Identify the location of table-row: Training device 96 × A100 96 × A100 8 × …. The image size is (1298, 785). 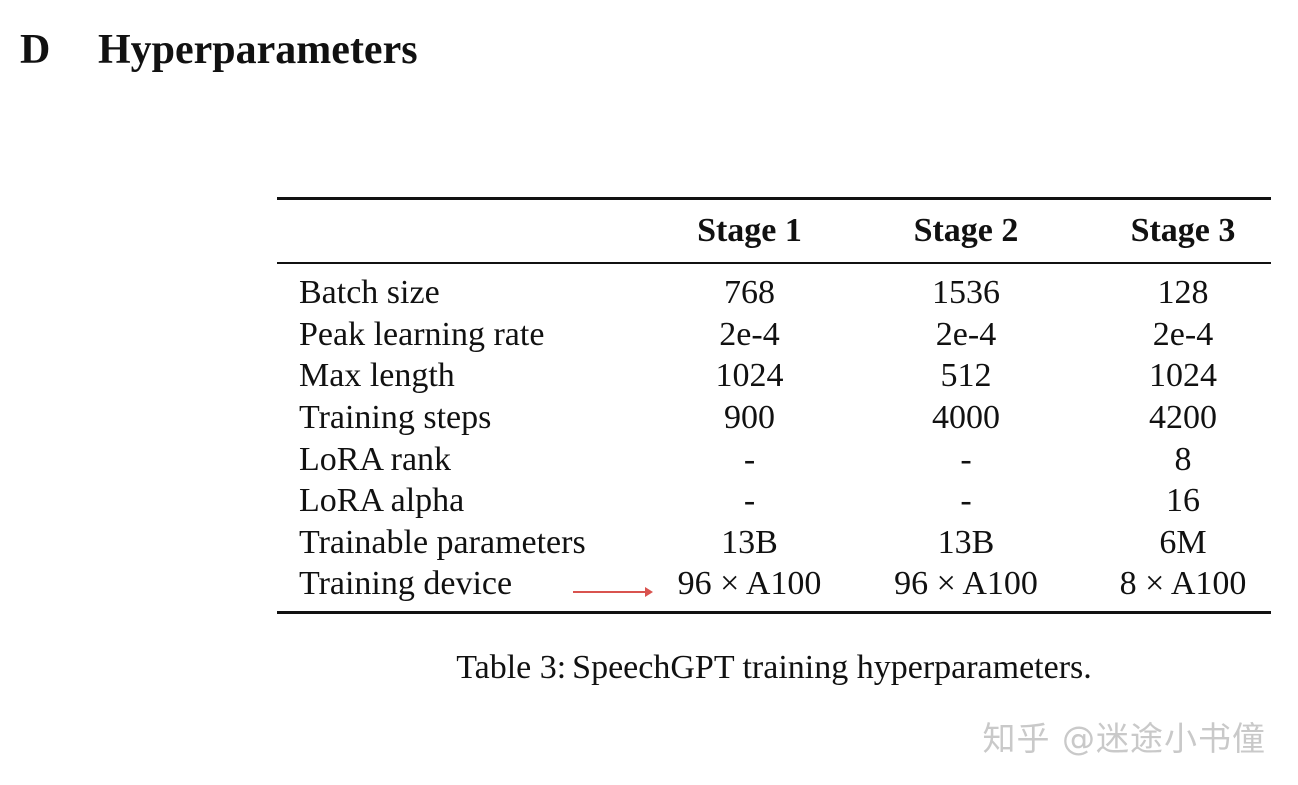
(774, 587).